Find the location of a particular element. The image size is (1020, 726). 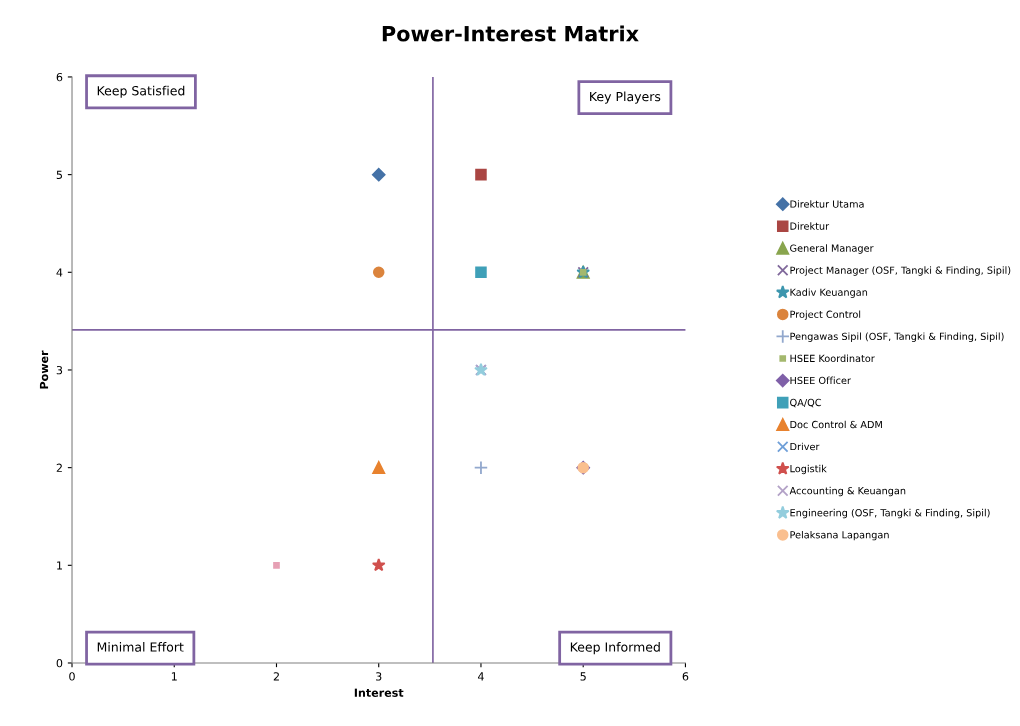

annotation: Keep Informed is located at coordinates (615, 648).